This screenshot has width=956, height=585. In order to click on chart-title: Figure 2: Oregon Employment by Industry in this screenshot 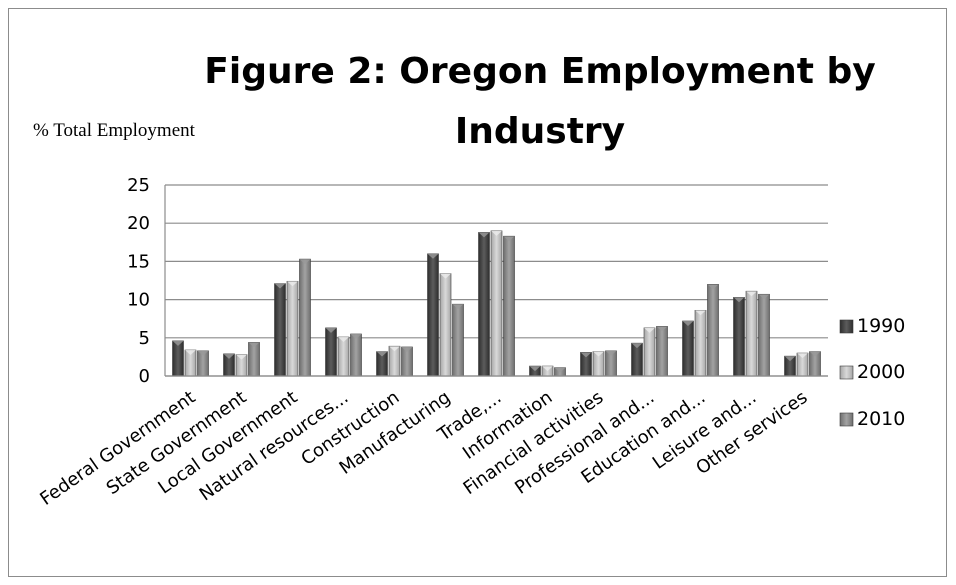, I will do `click(540, 101)`.